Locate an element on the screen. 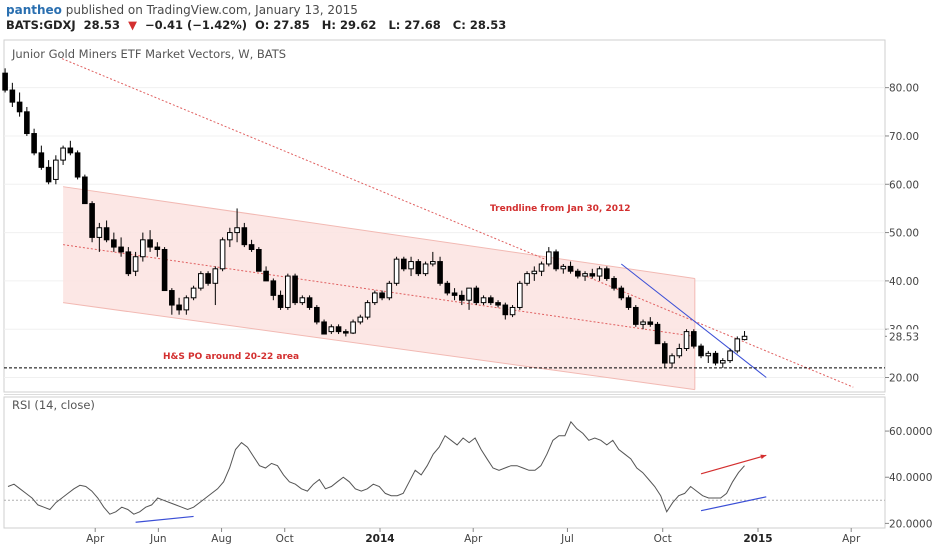  rsi-line is located at coordinates (376, 467).